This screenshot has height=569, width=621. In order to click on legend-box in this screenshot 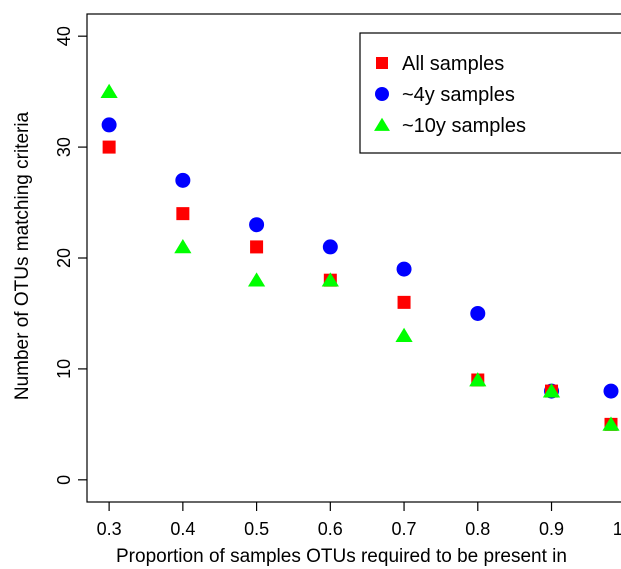, I will do `click(490, 93)`.